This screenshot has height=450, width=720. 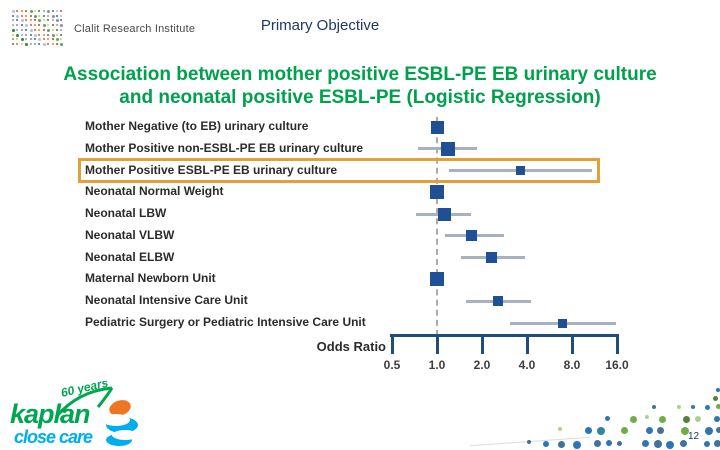 What do you see at coordinates (392, 365) in the screenshot?
I see `x-axis-tick-label: 0.5` at bounding box center [392, 365].